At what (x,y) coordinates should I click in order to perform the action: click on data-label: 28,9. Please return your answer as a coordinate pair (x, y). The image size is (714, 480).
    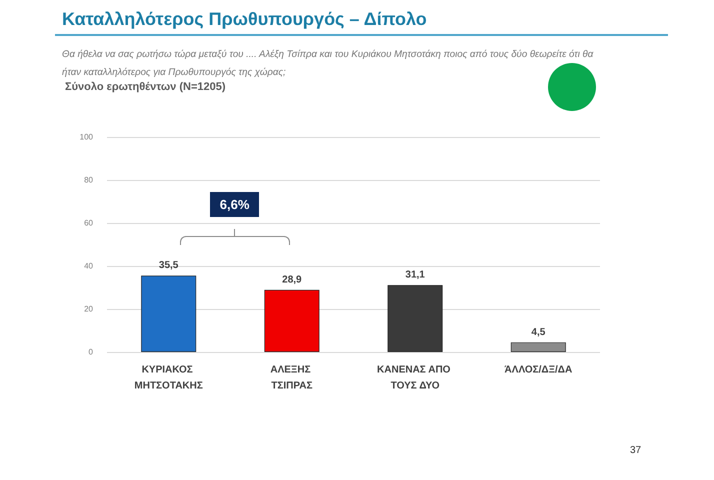
    Looking at the image, I should click on (292, 280).